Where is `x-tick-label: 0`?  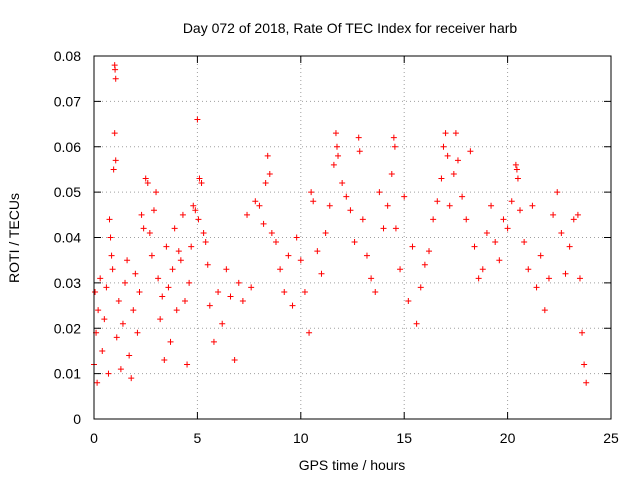
x-tick-label: 0 is located at coordinates (94, 438).